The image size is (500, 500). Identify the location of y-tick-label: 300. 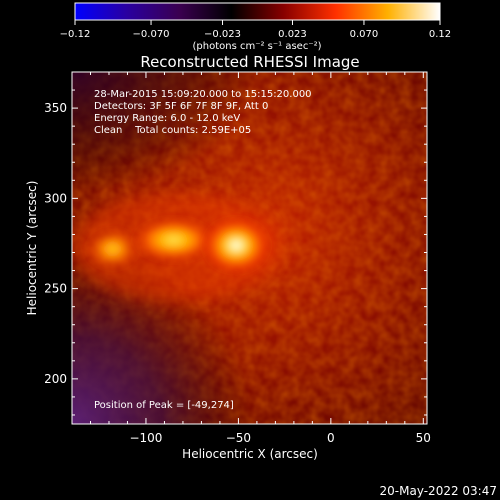
(55, 198).